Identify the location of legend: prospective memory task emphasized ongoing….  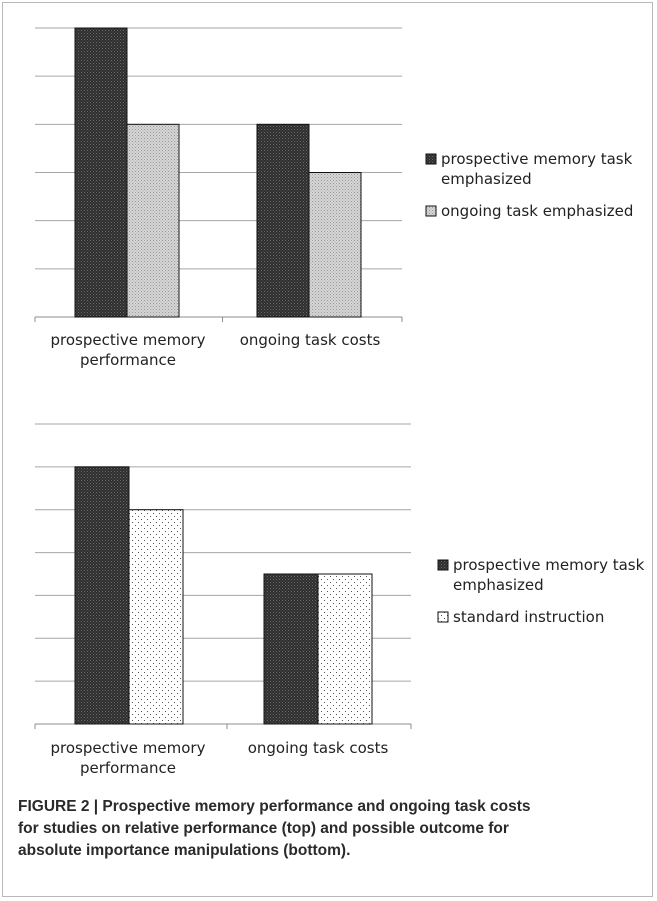
(529, 185).